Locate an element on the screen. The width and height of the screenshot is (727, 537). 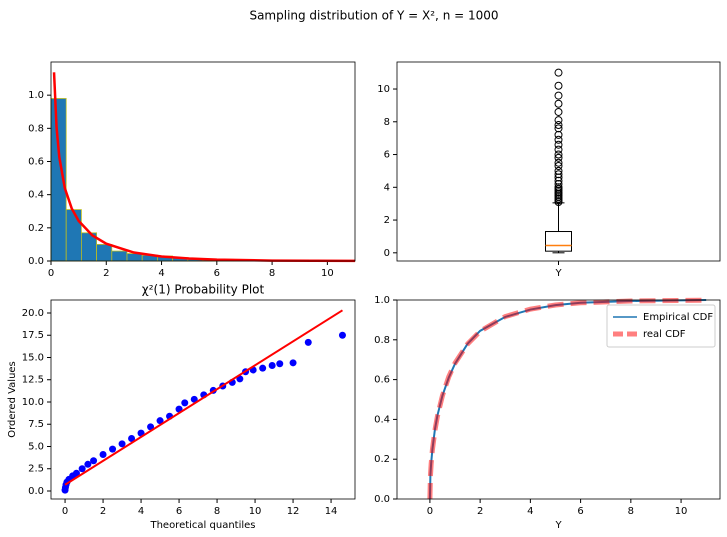
y-axis-label: Ordered Values is located at coordinates (12, 399).